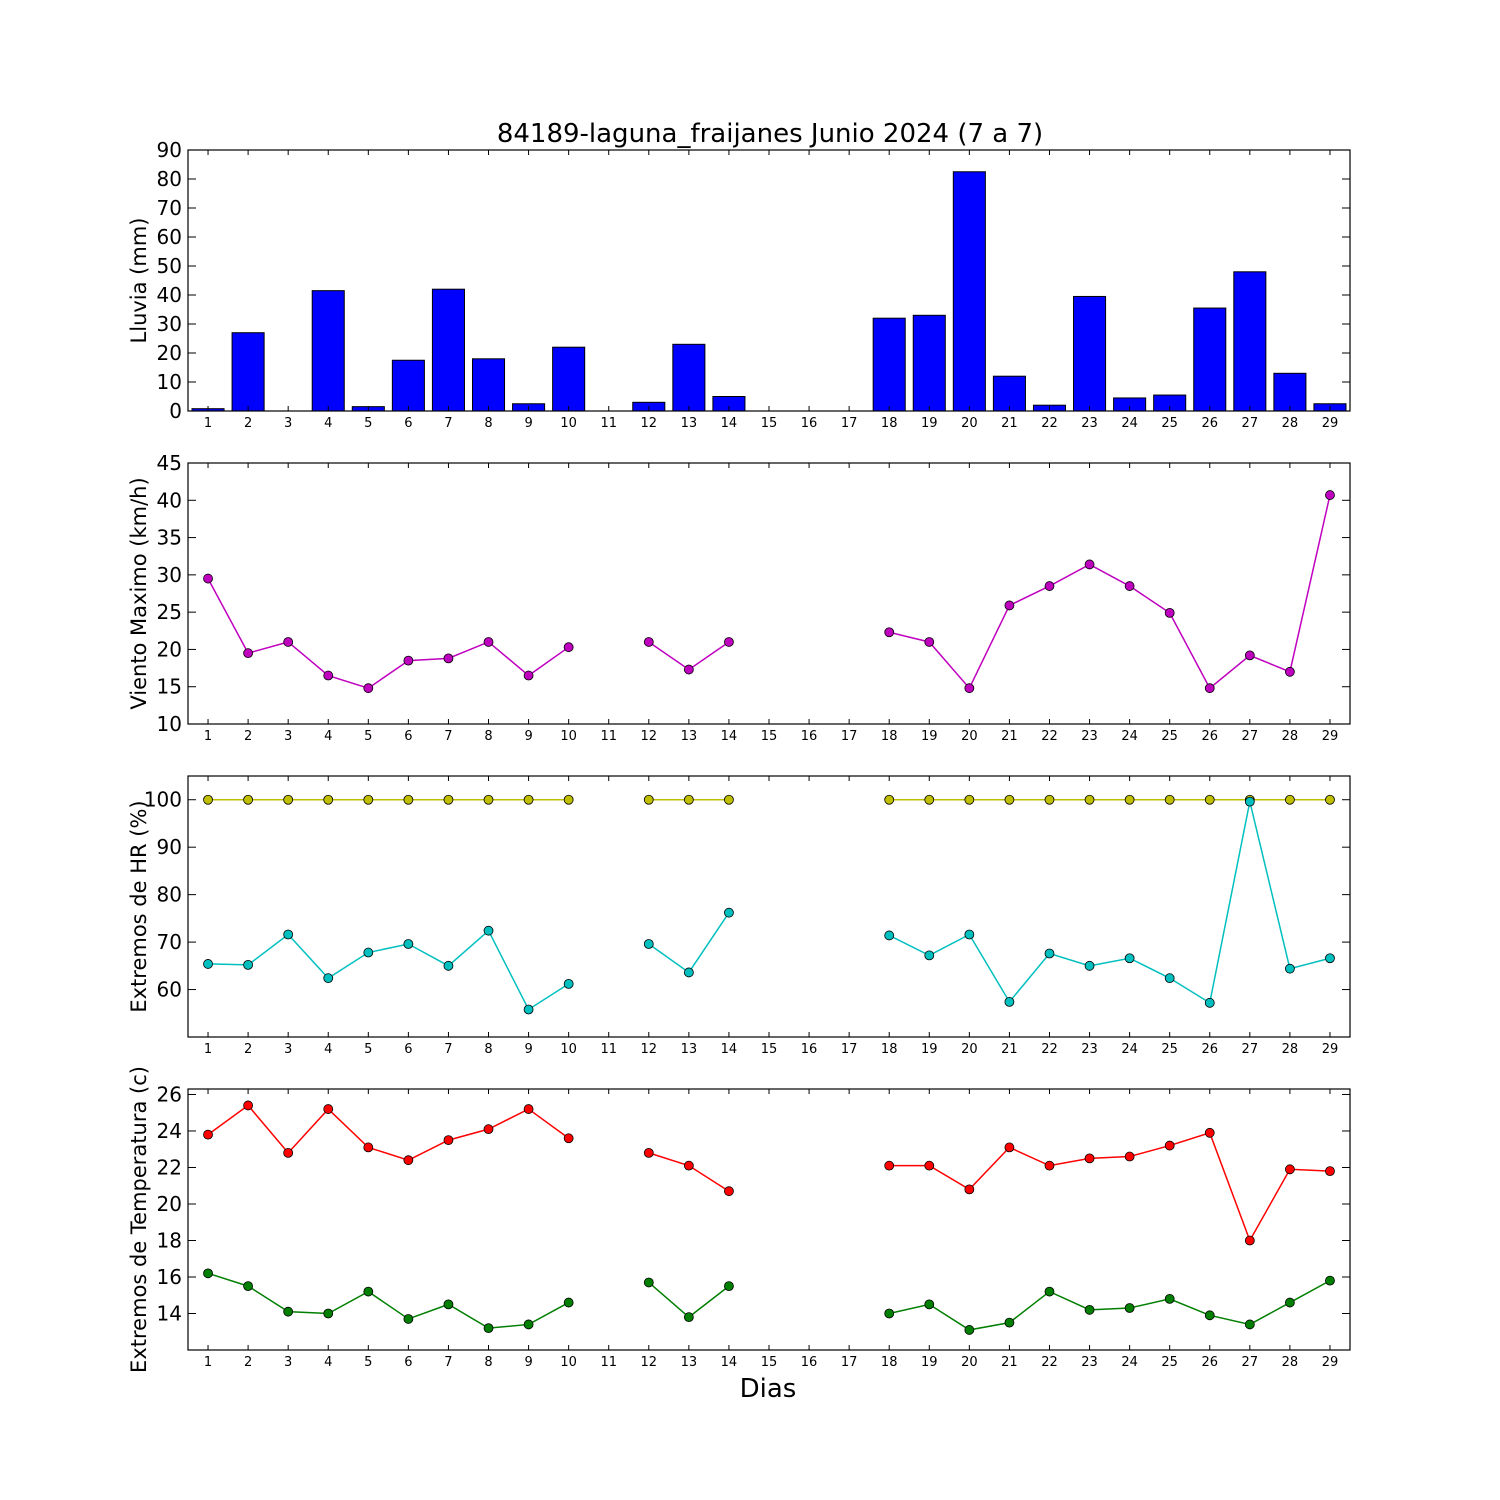 The height and width of the screenshot is (1500, 1500). I want to click on y-tick-label: 40, so click(169, 295).